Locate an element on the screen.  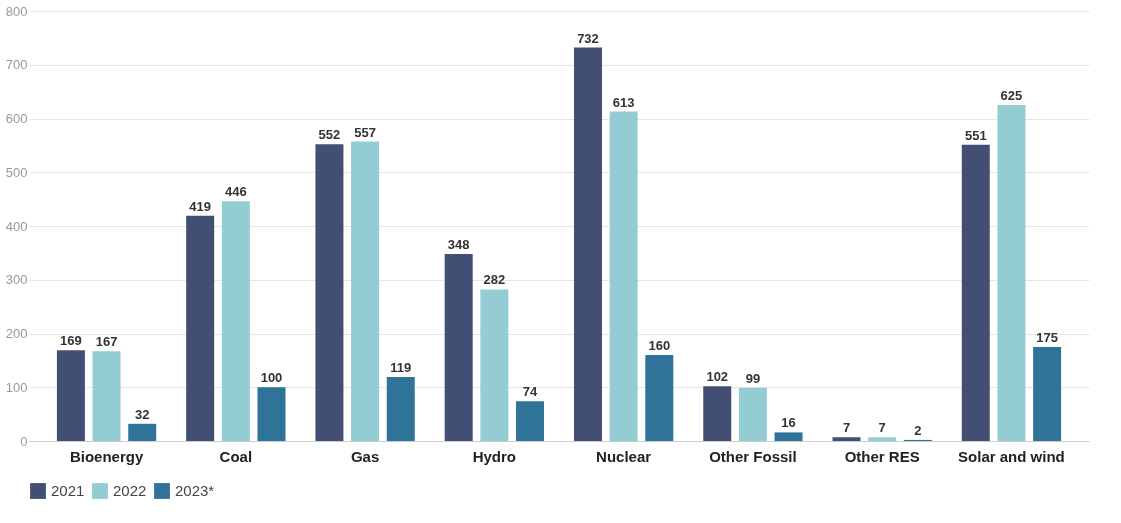
data-label: 167 is located at coordinates (106, 342).